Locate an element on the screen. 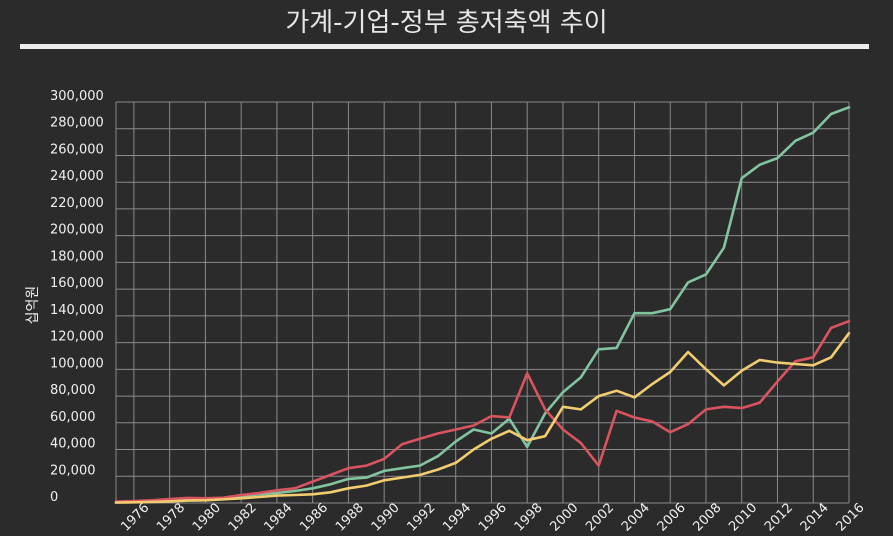  x-tick-label: 1990 is located at coordinates (386, 518).